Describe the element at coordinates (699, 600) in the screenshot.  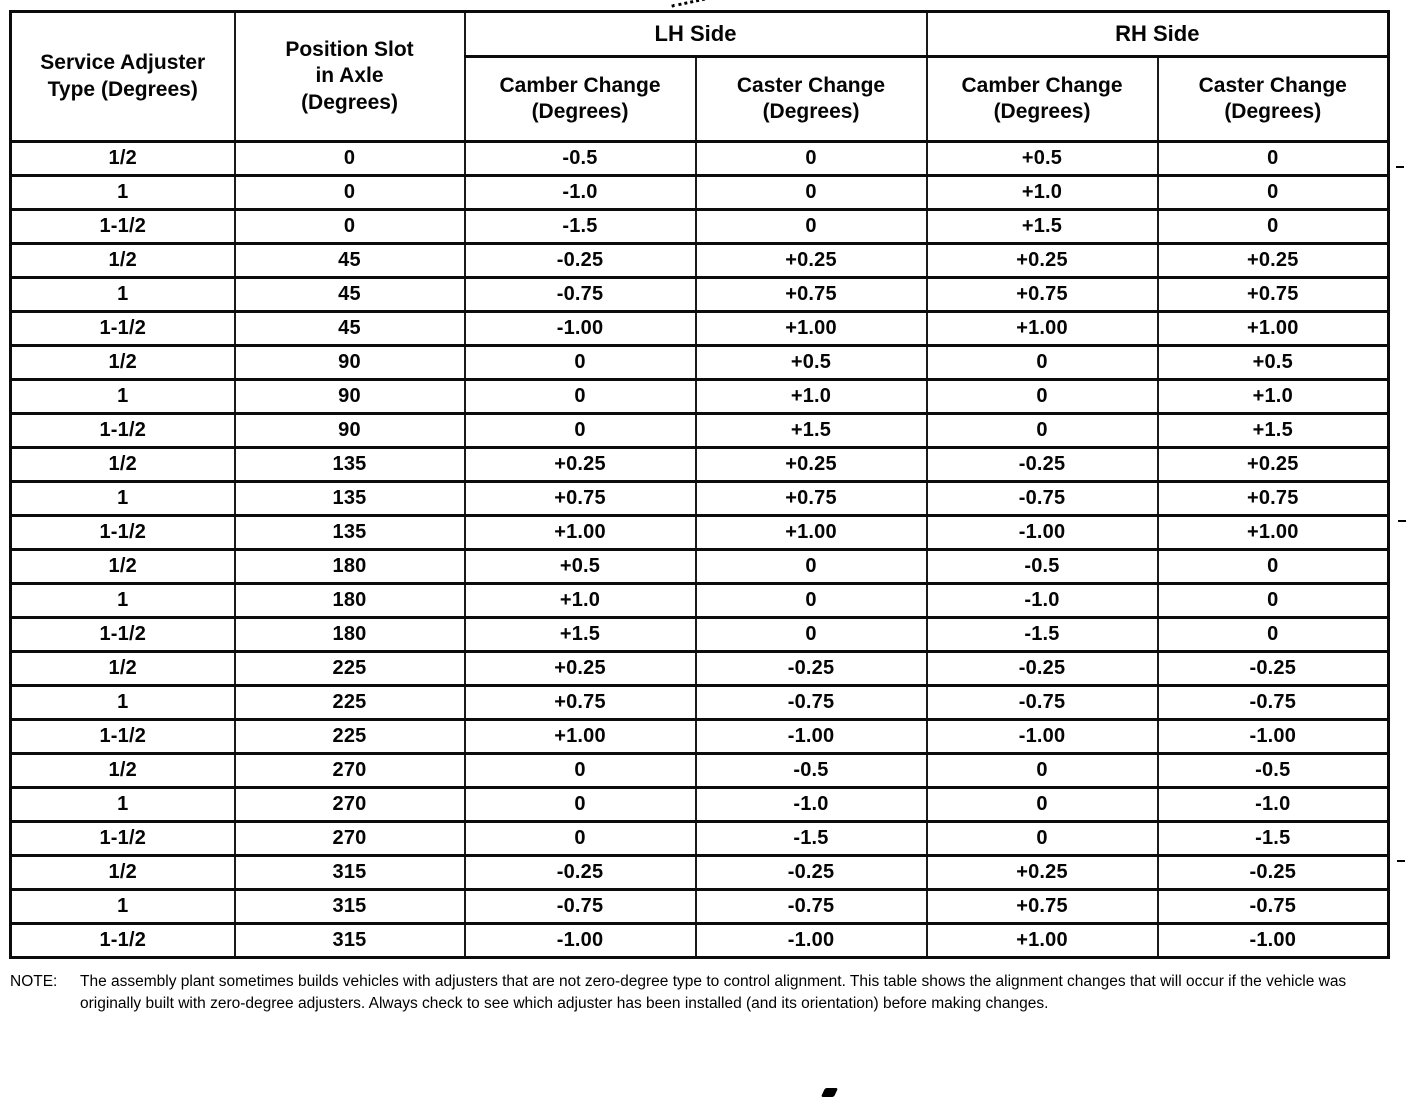
I see `table-row: 1 180 +1.0 0 -1.0 0` at that location.